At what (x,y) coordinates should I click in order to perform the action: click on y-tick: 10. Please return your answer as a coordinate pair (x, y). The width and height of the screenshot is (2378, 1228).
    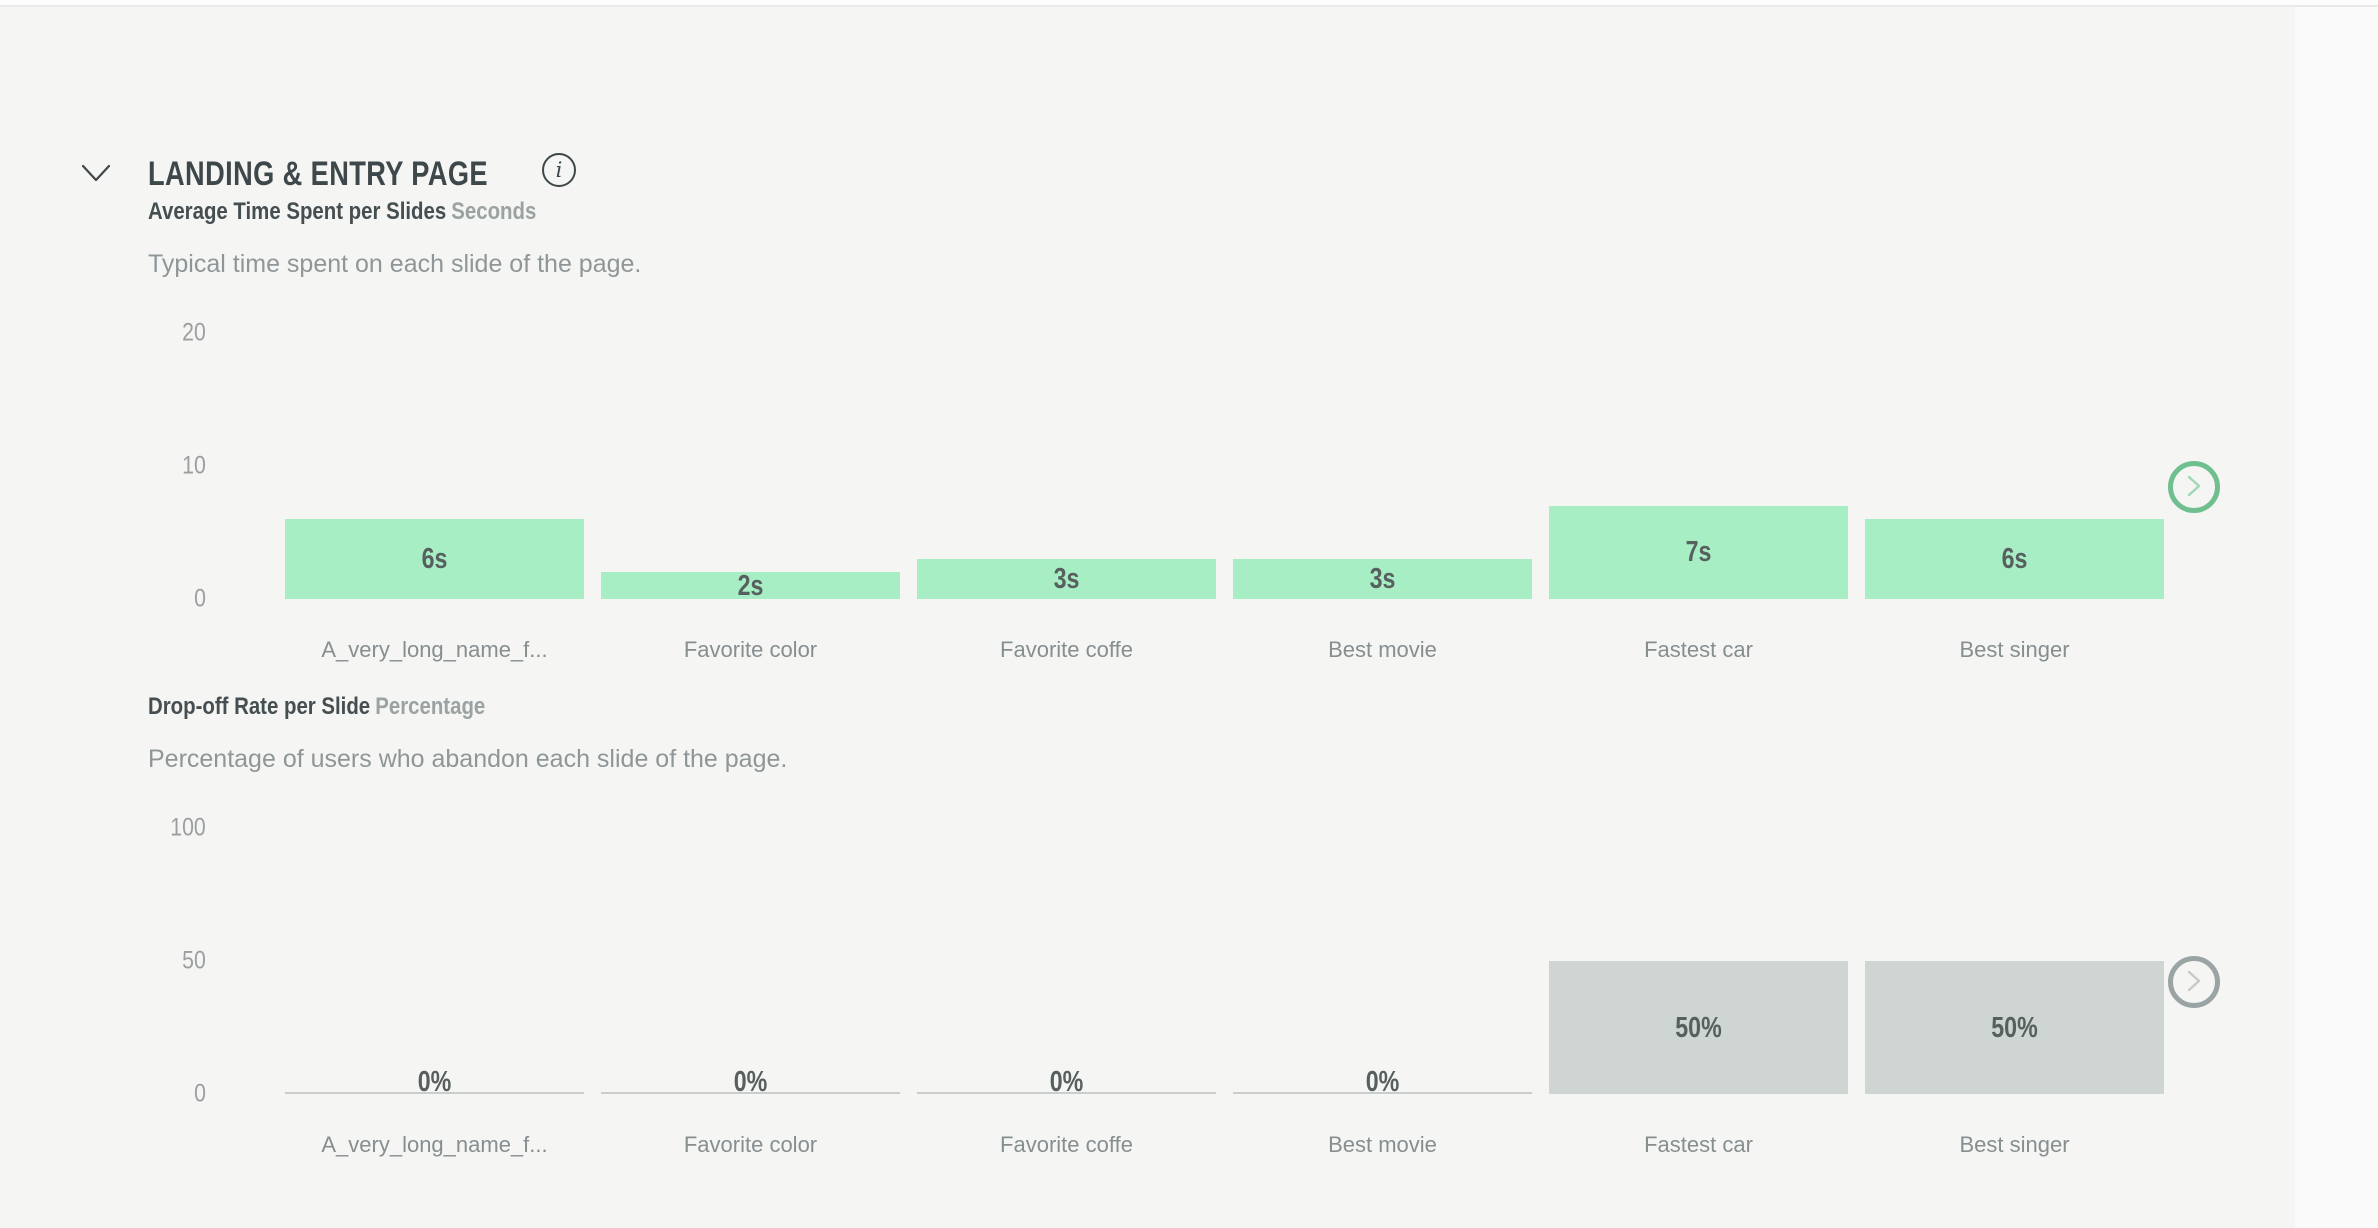
    Looking at the image, I should click on (194, 465).